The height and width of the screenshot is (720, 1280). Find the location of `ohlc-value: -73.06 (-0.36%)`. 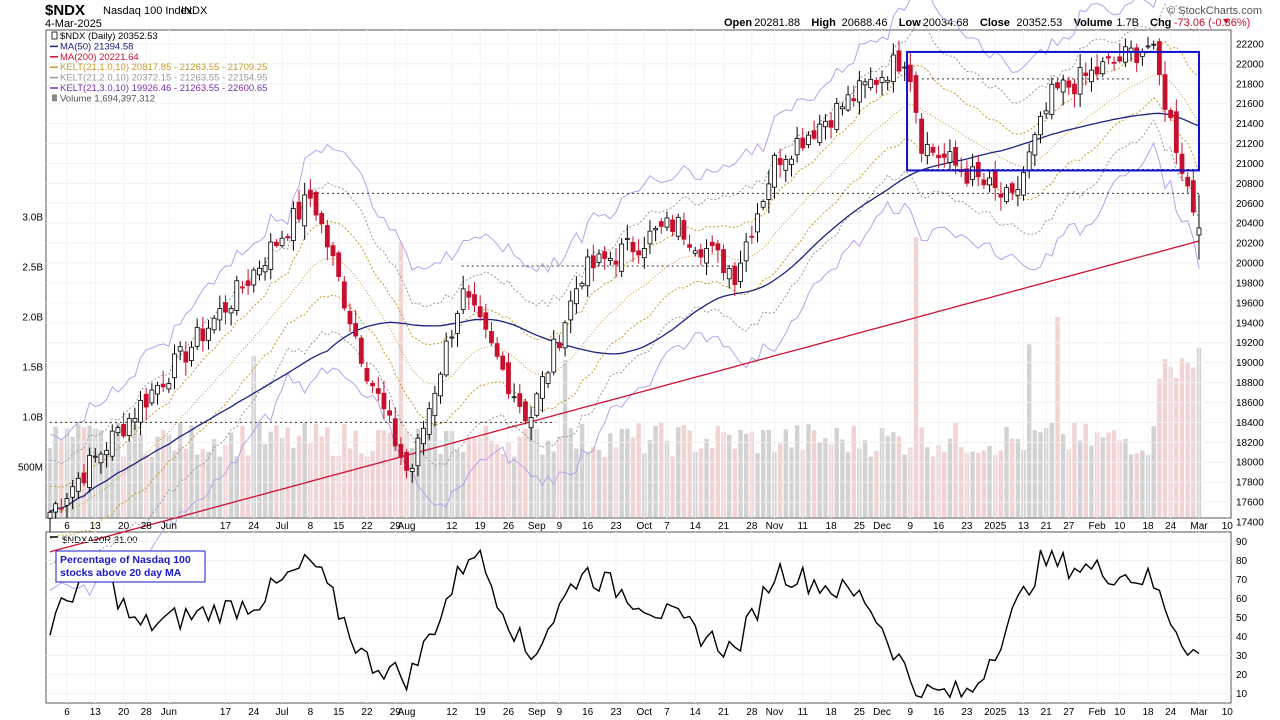

ohlc-value: -73.06 (-0.36%) is located at coordinates (1212, 23).